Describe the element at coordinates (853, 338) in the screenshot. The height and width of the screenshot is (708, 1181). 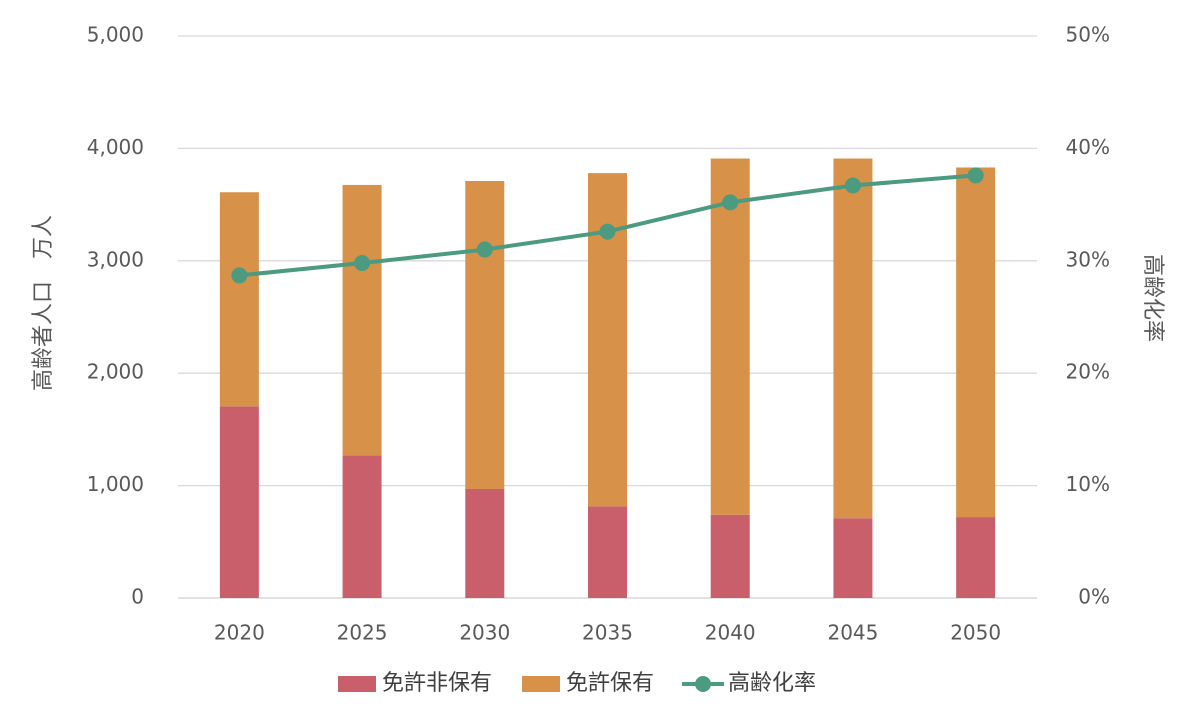
I see `bar-免許保有-2045` at that location.